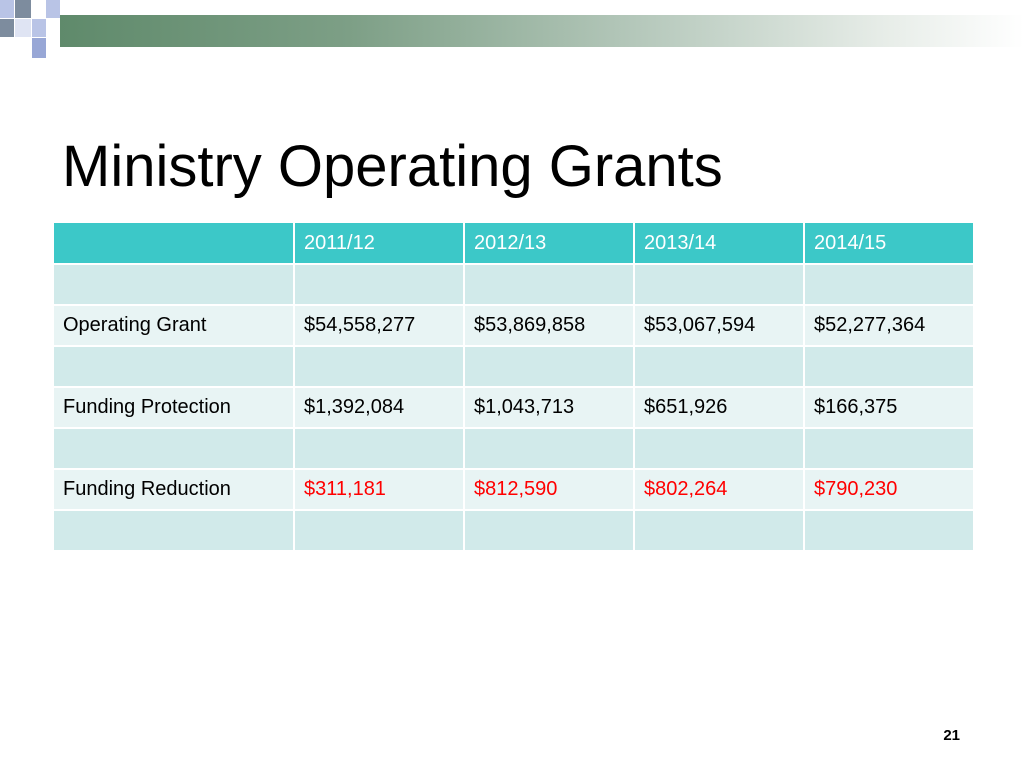  Describe the element at coordinates (719, 407) in the screenshot. I see `value-cell: $651,926` at that location.